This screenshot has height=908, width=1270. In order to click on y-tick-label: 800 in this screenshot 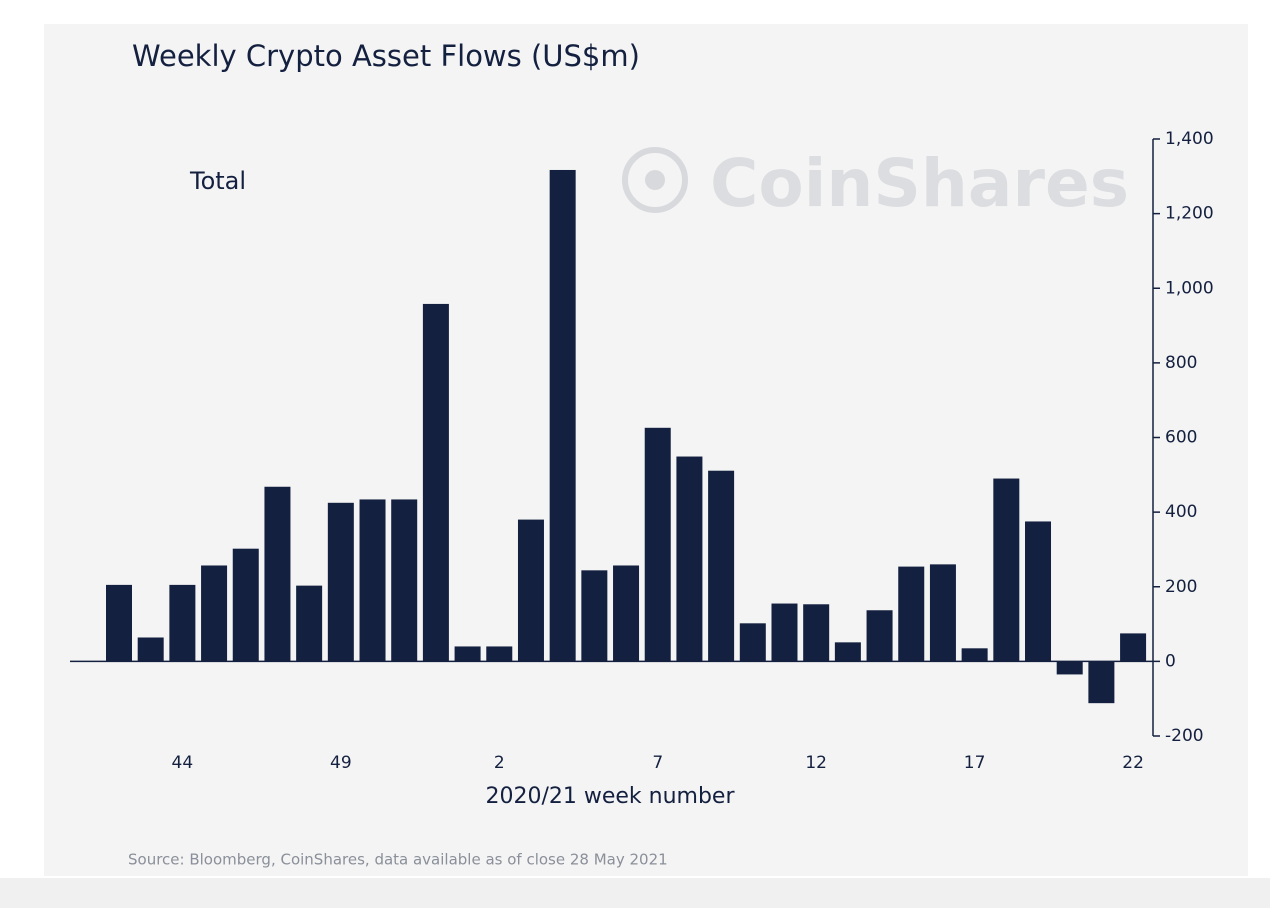, I will do `click(1181, 363)`.